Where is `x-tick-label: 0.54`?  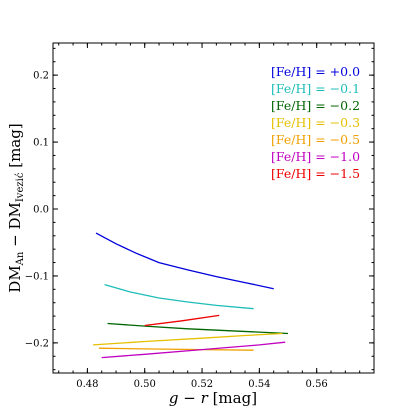 x-tick-label: 0.54 is located at coordinates (259, 384).